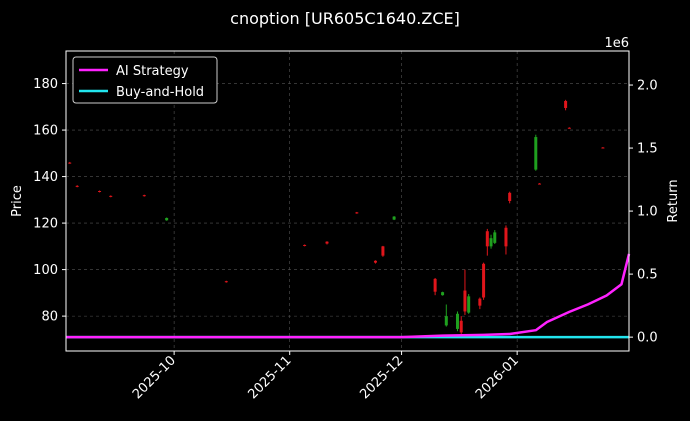  What do you see at coordinates (647, 338) in the screenshot?
I see `y-right-tick-label: 0.0` at bounding box center [647, 338].